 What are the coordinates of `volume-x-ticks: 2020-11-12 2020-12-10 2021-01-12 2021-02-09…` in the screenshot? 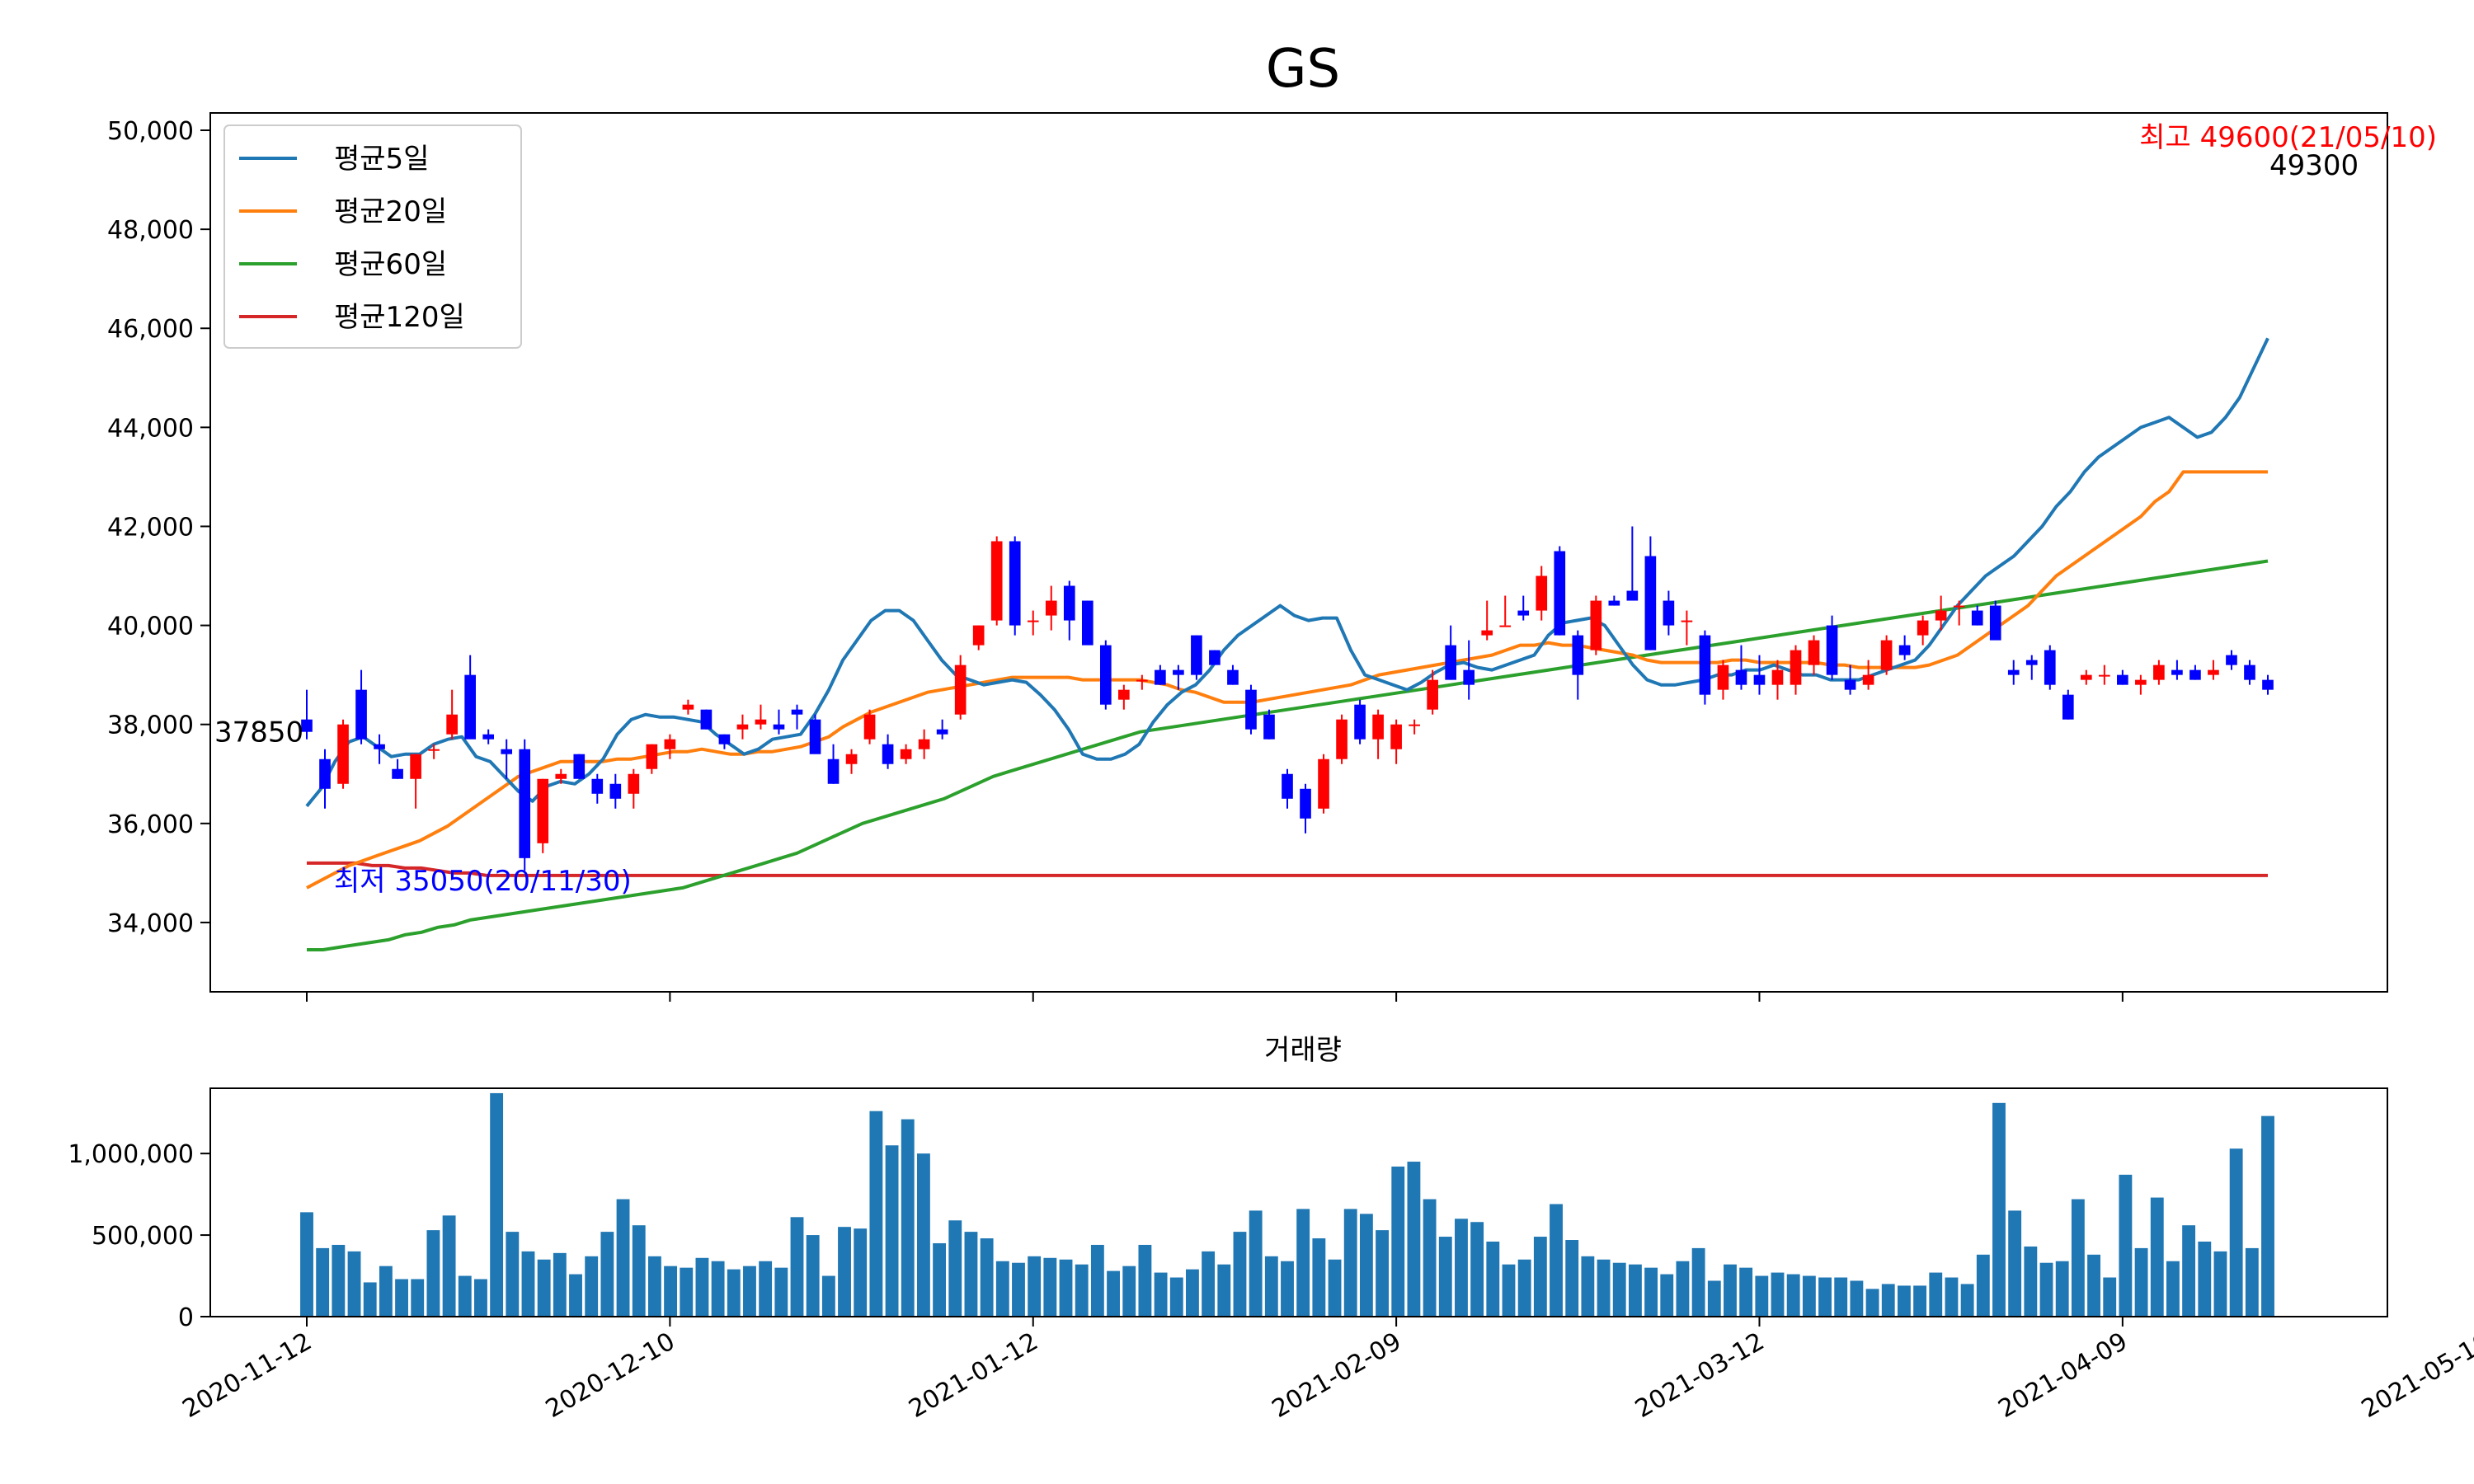 It's located at (1326, 1370).